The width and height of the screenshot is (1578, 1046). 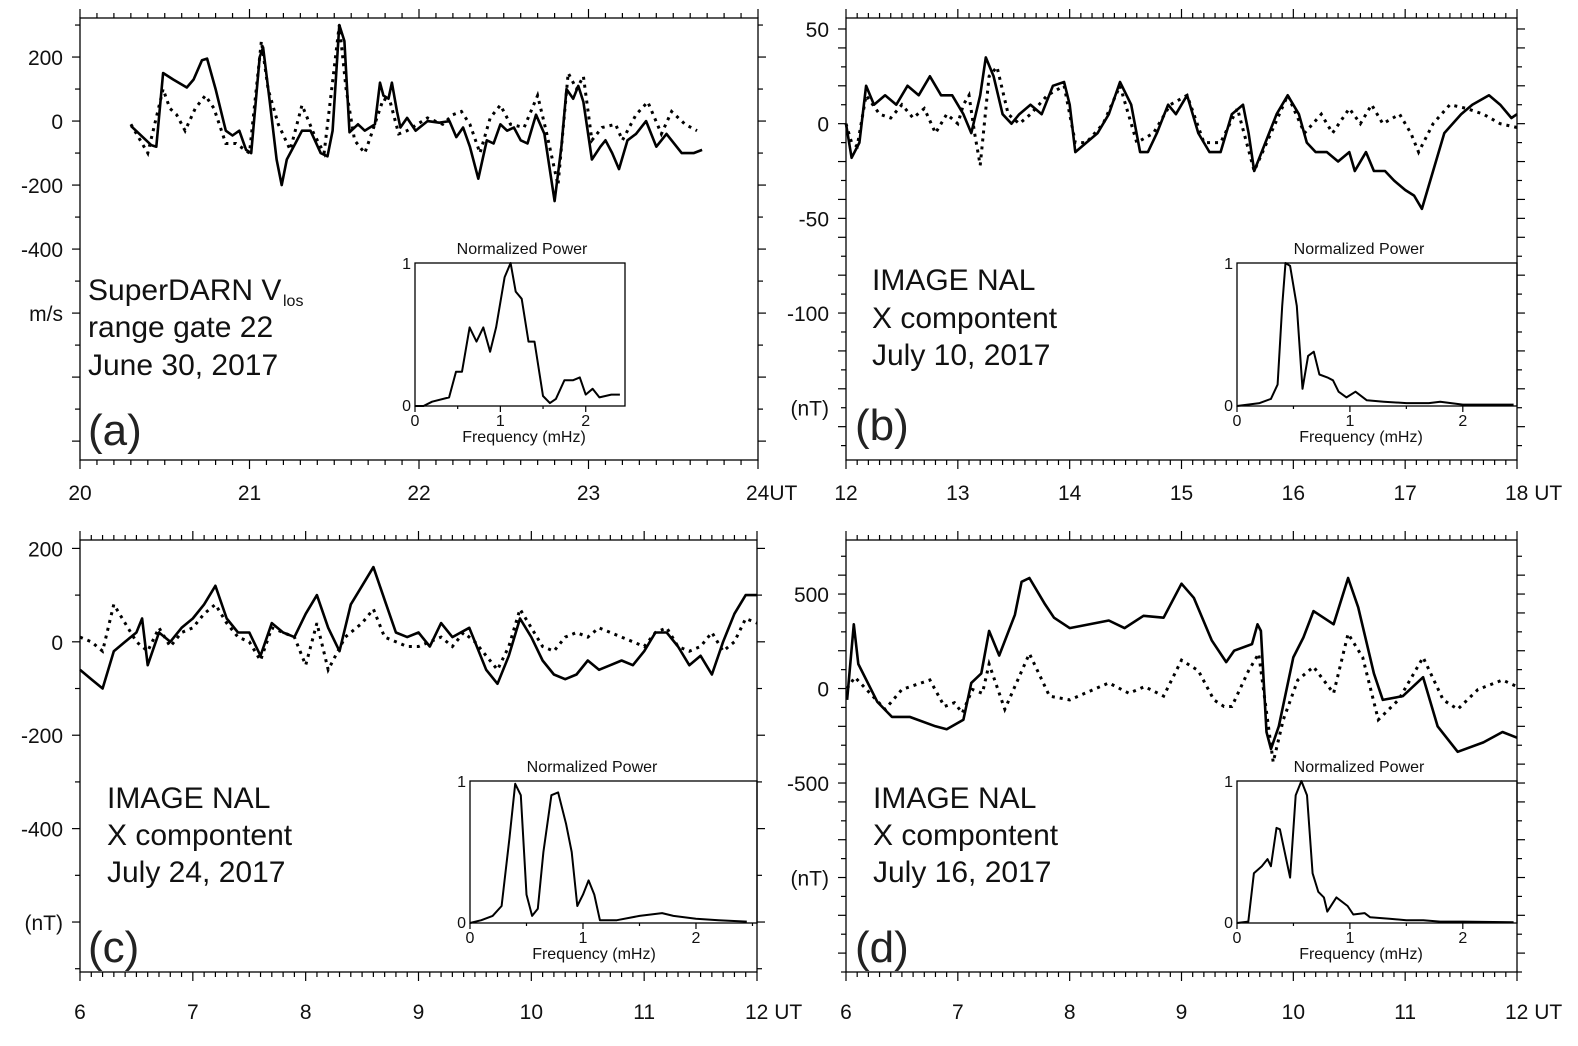 What do you see at coordinates (184, 290) in the screenshot?
I see `annotation-line: SuperDARN V` at bounding box center [184, 290].